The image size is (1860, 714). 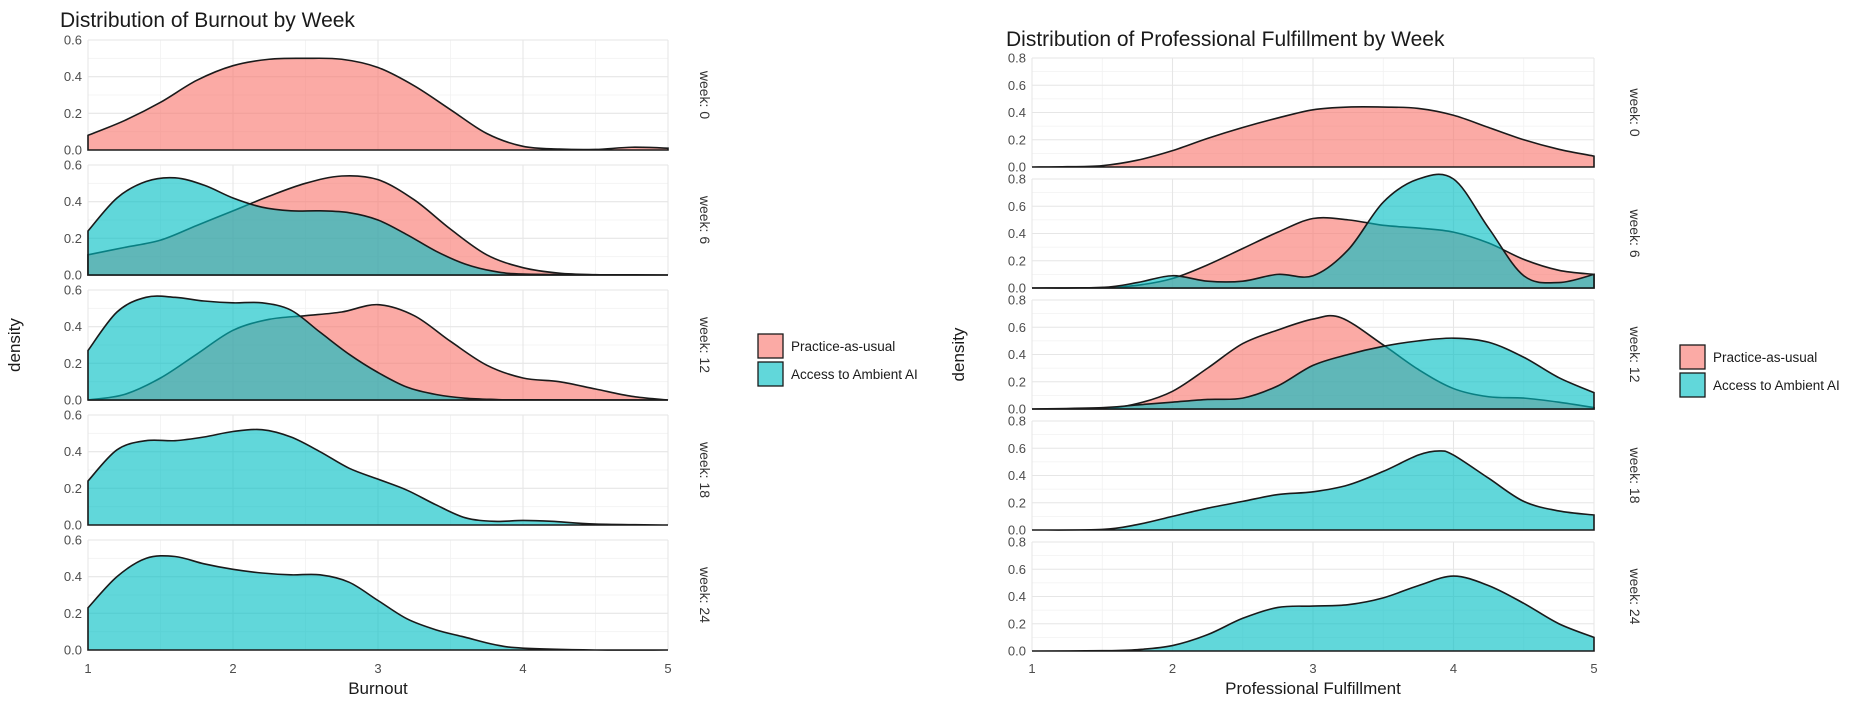 I want to click on facet-panel: 0.0 0.2 0.4 0.6 0.8 week: 6, so click(x=1325, y=234).